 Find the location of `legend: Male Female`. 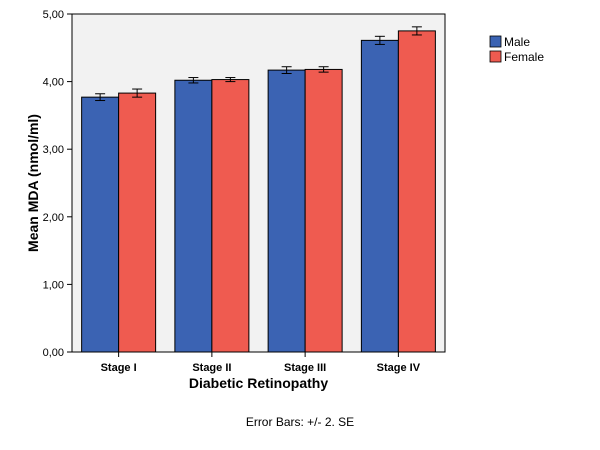

legend: Male Female is located at coordinates (516, 49).